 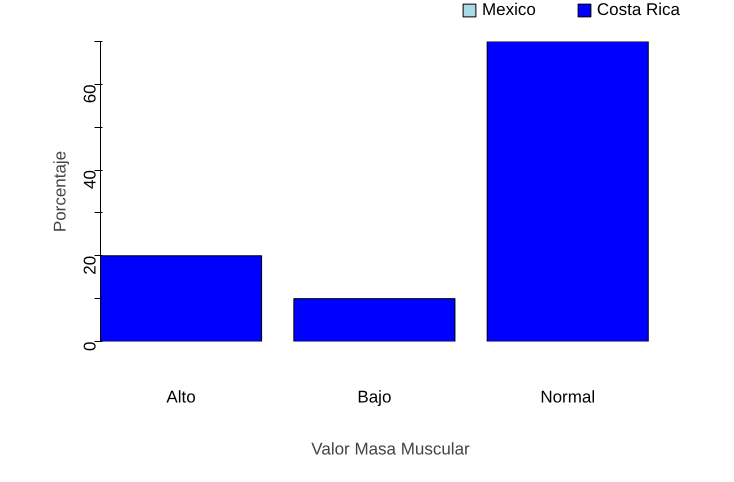 I want to click on x-tick-label: Alto, so click(x=181, y=397).